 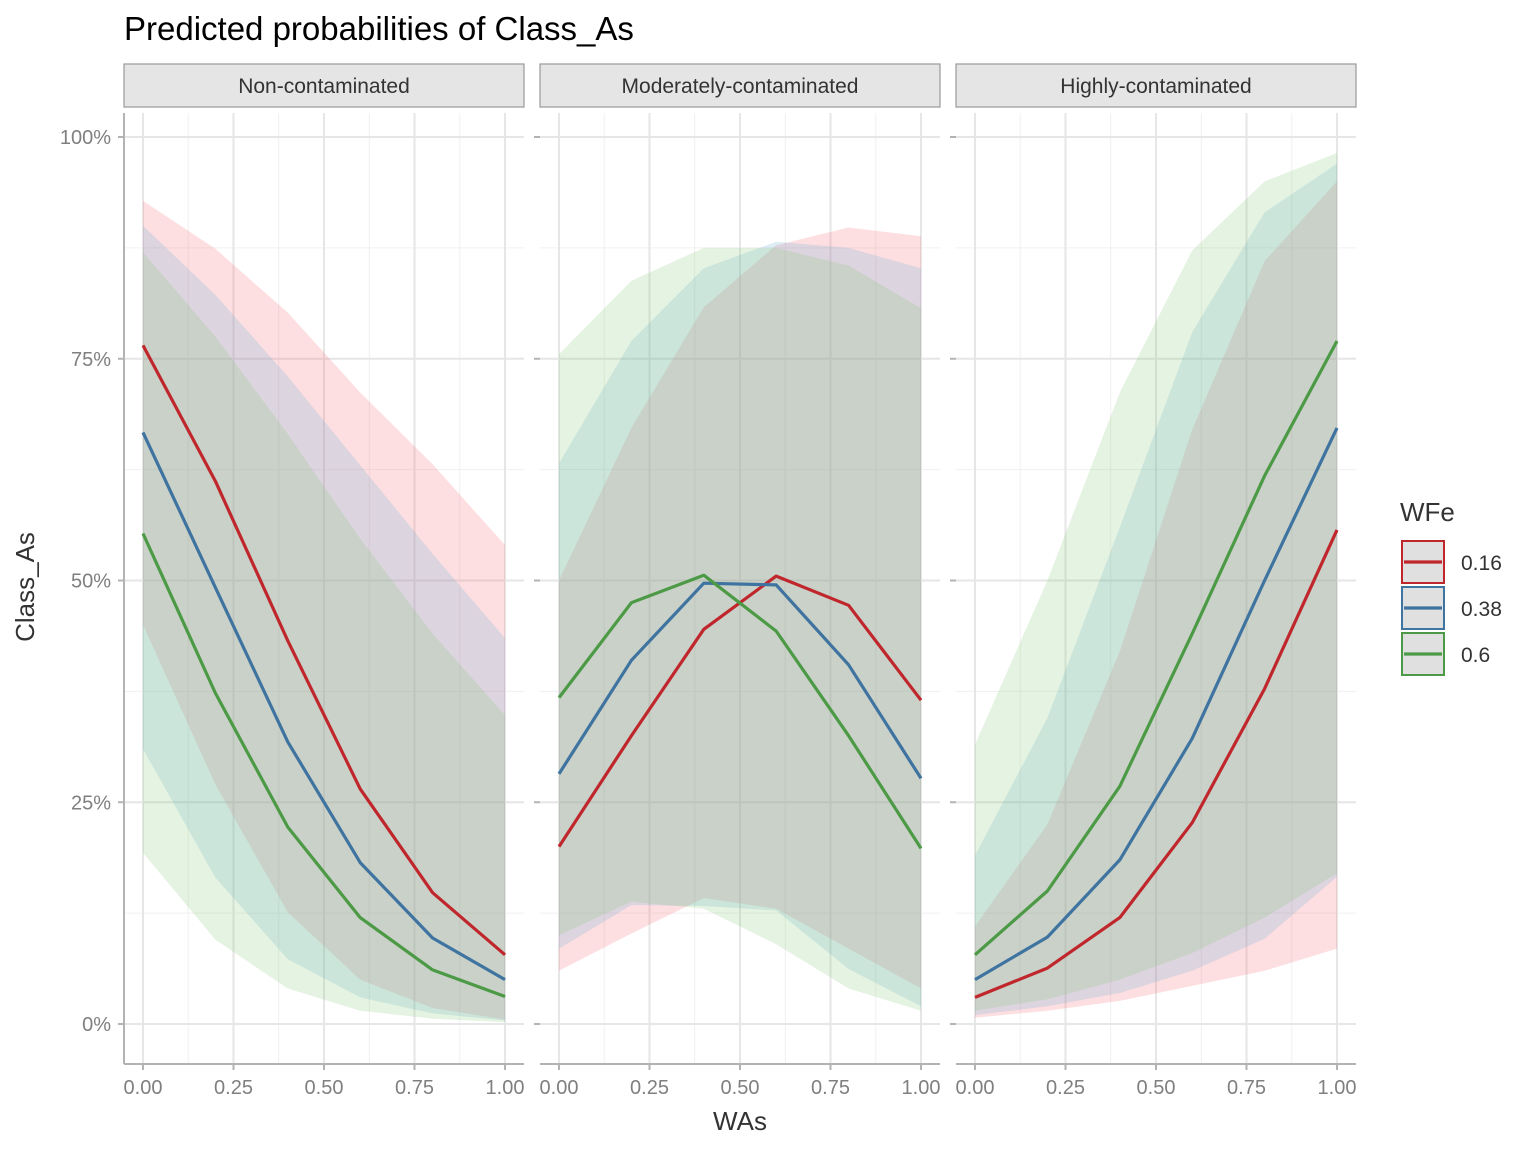 I want to click on legend-label: 0.38, so click(x=1481, y=609).